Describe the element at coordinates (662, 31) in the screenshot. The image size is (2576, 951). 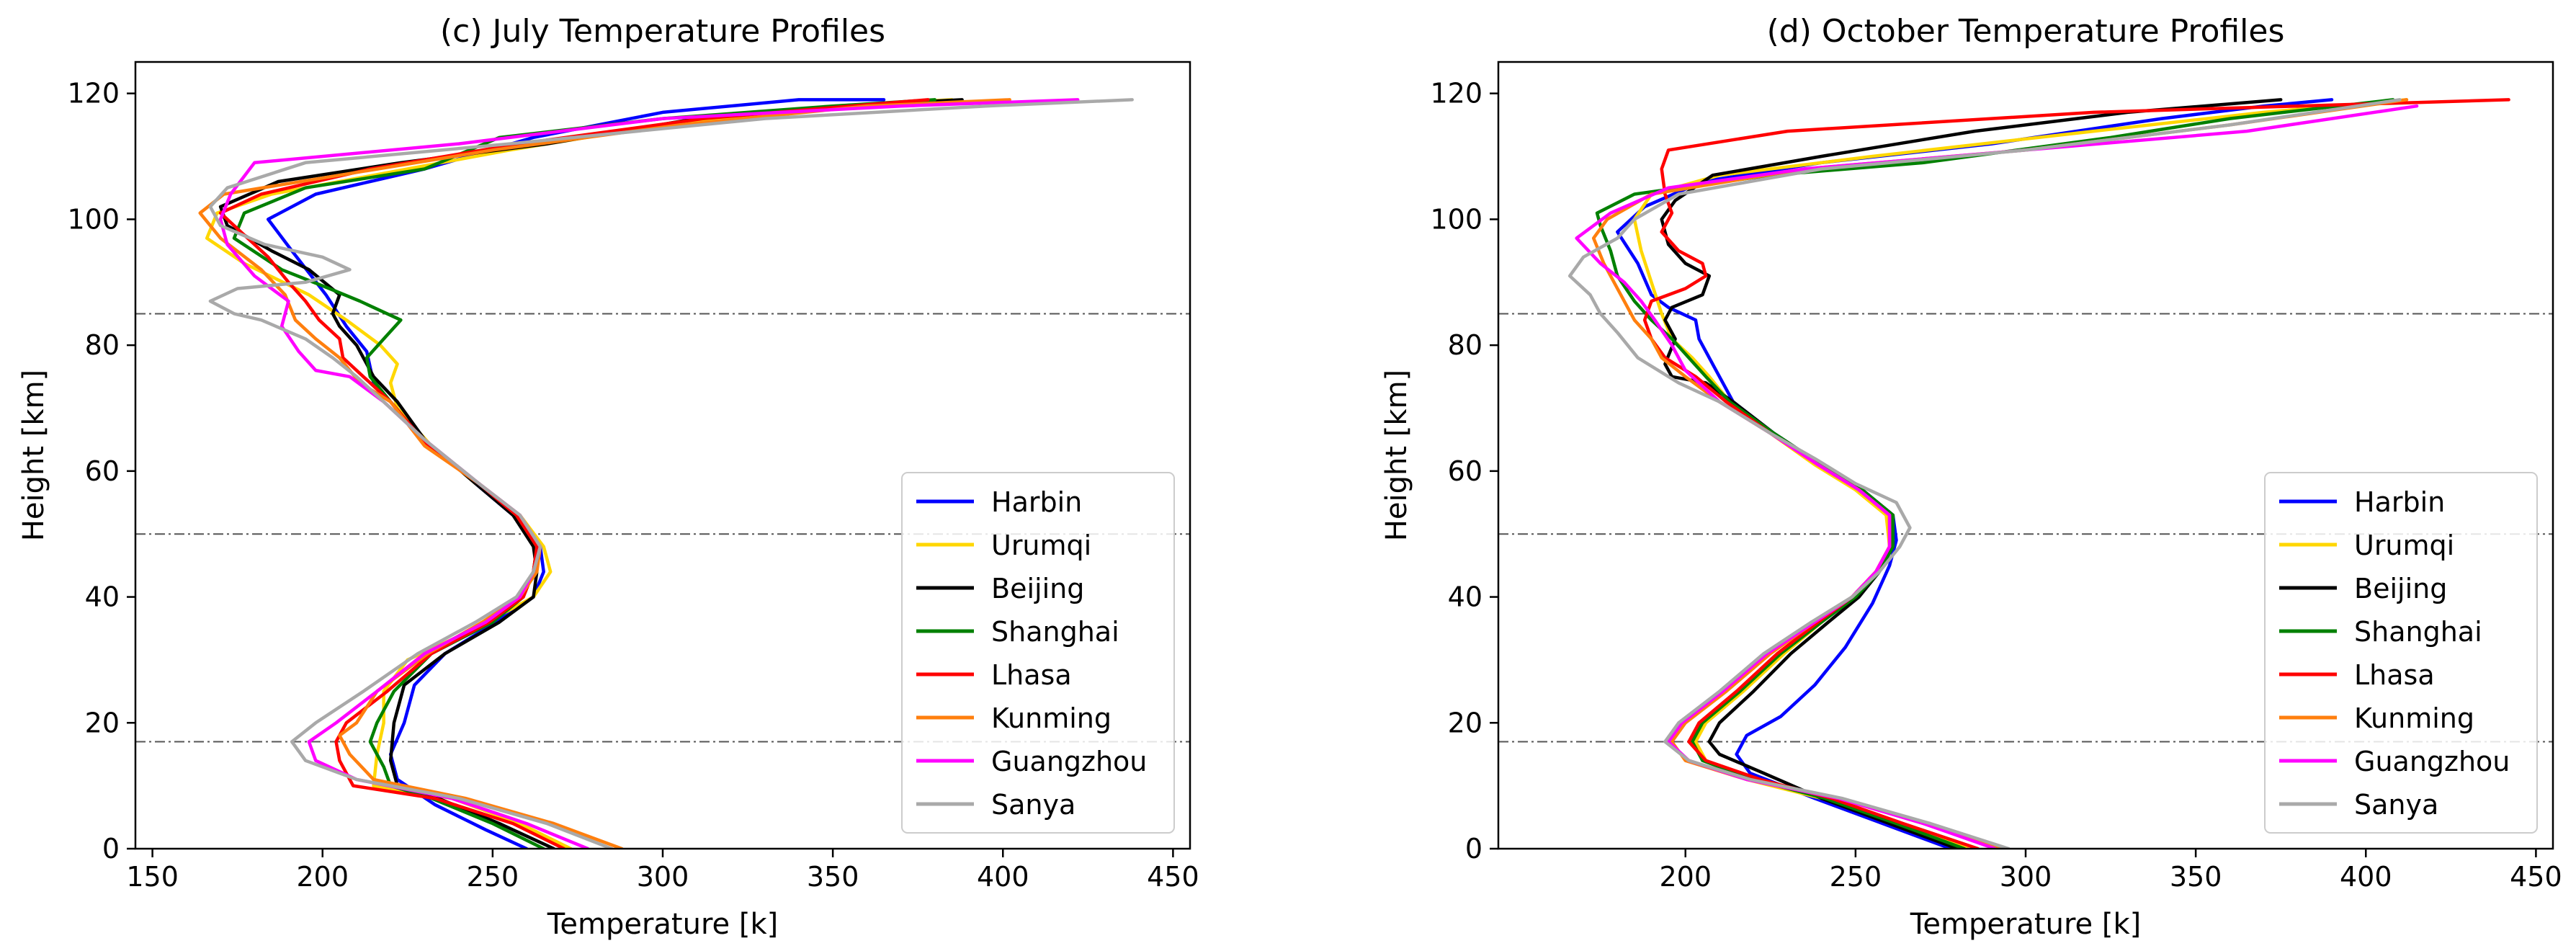
I see `chart-title: (c) July Temperature Profiles` at that location.